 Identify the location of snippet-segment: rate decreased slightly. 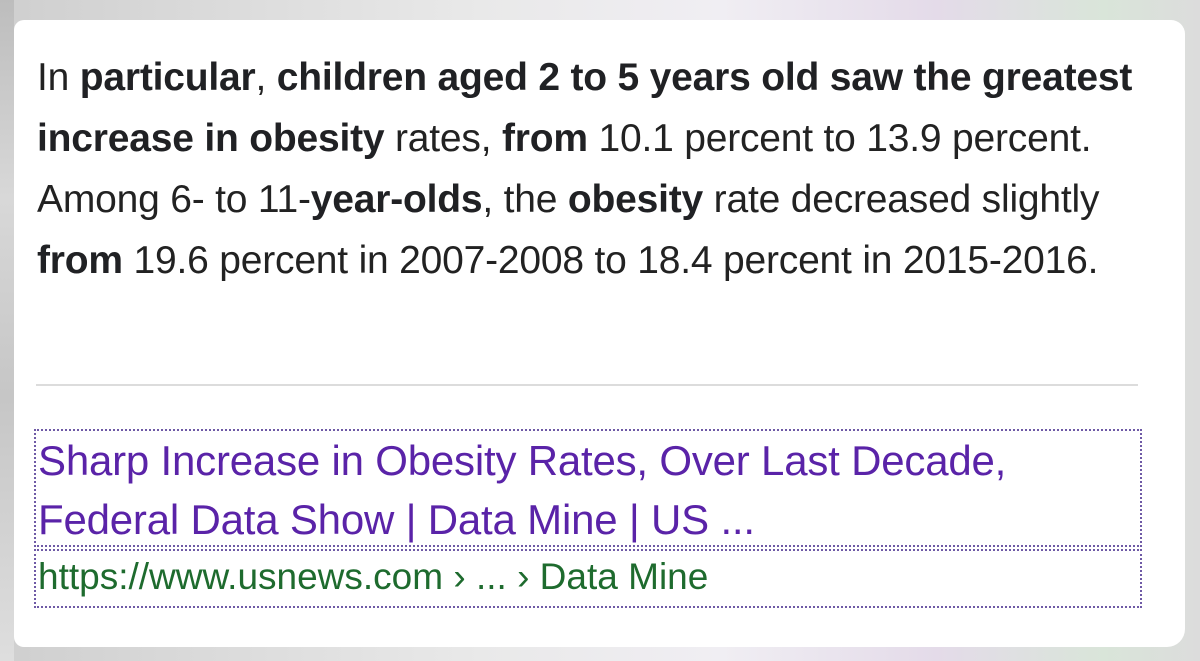
(901, 199).